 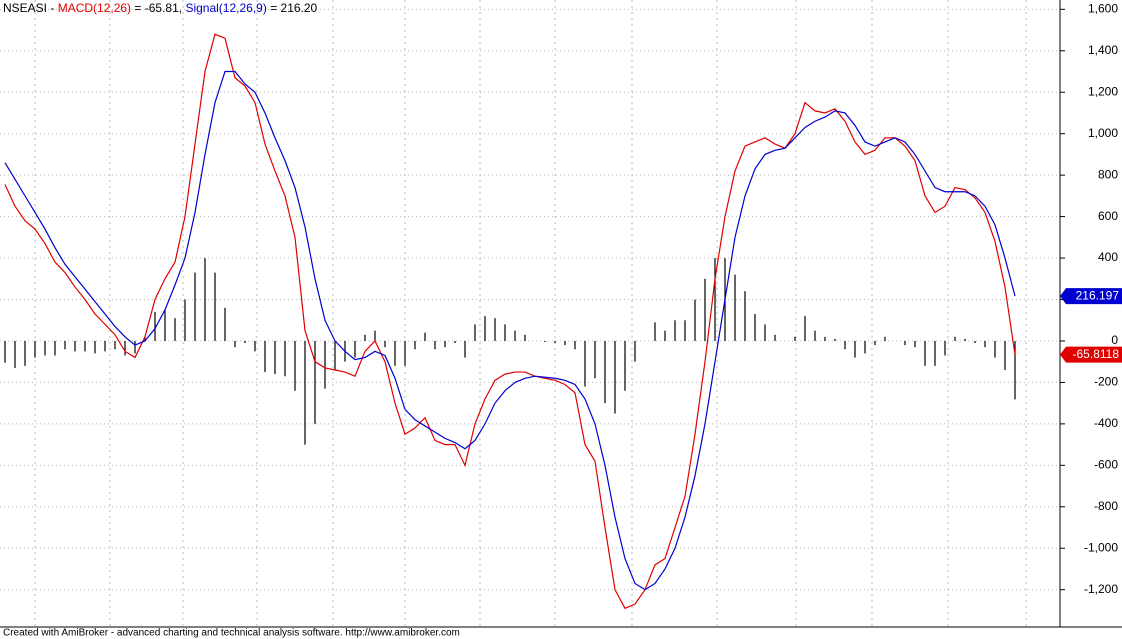 I want to click on y-tick-label: -800, so click(x=1106, y=506).